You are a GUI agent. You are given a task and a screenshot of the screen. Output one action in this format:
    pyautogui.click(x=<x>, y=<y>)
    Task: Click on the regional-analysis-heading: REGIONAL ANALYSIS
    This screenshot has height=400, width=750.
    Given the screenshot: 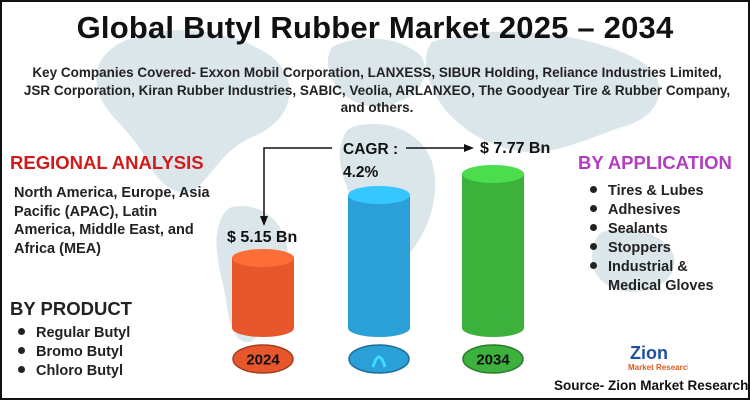 What is the action you would take?
    pyautogui.click(x=107, y=162)
    